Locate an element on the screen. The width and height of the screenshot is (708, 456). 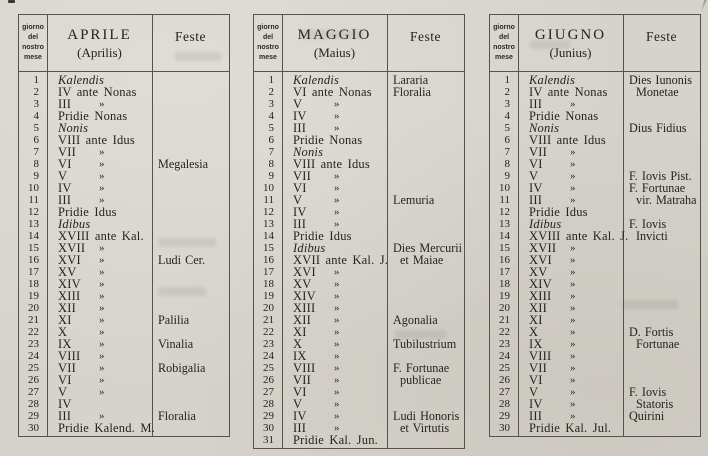
roman-date-label: X» is located at coordinates (334, 344).